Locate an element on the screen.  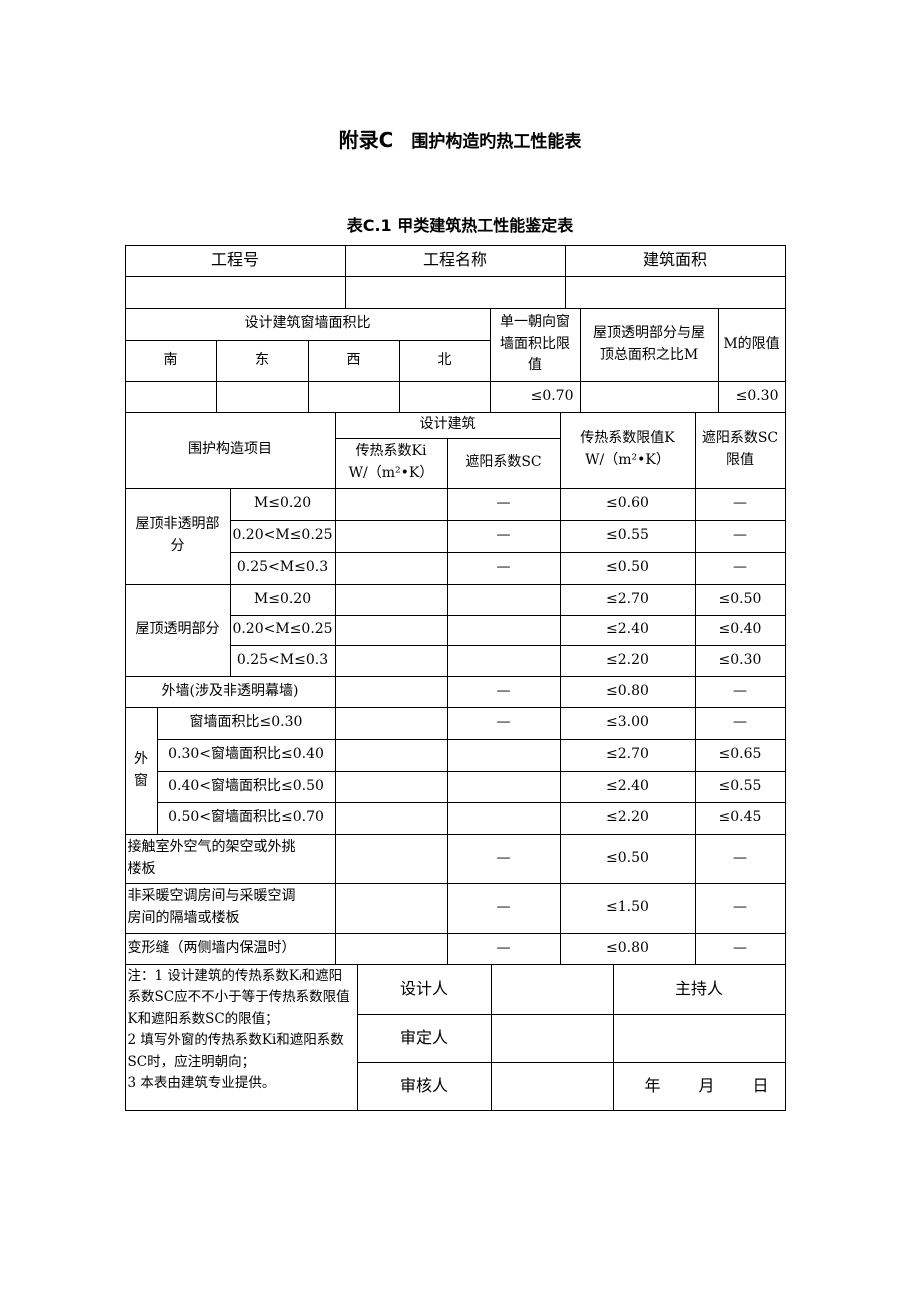
m-limit-label: M的限值 is located at coordinates (751, 344).